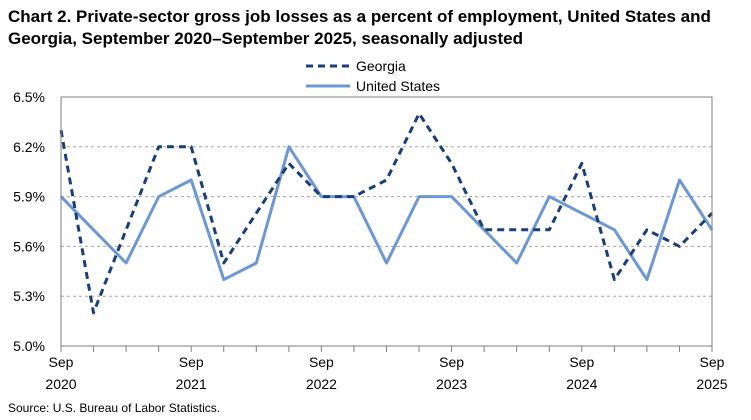 This screenshot has width=751, height=420. Describe the element at coordinates (451, 384) in the screenshot. I see `x-tick-label-year: 2023` at that location.